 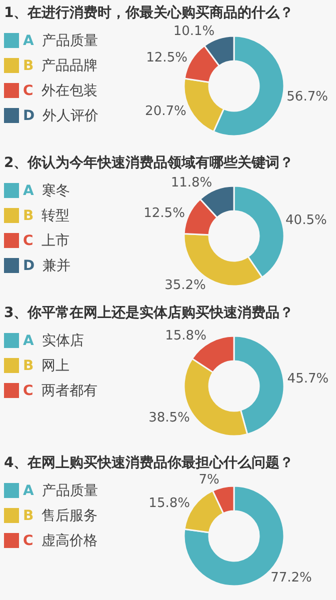 What do you see at coordinates (47, 265) in the screenshot?
I see `legend-label: D 兼并` at bounding box center [47, 265].